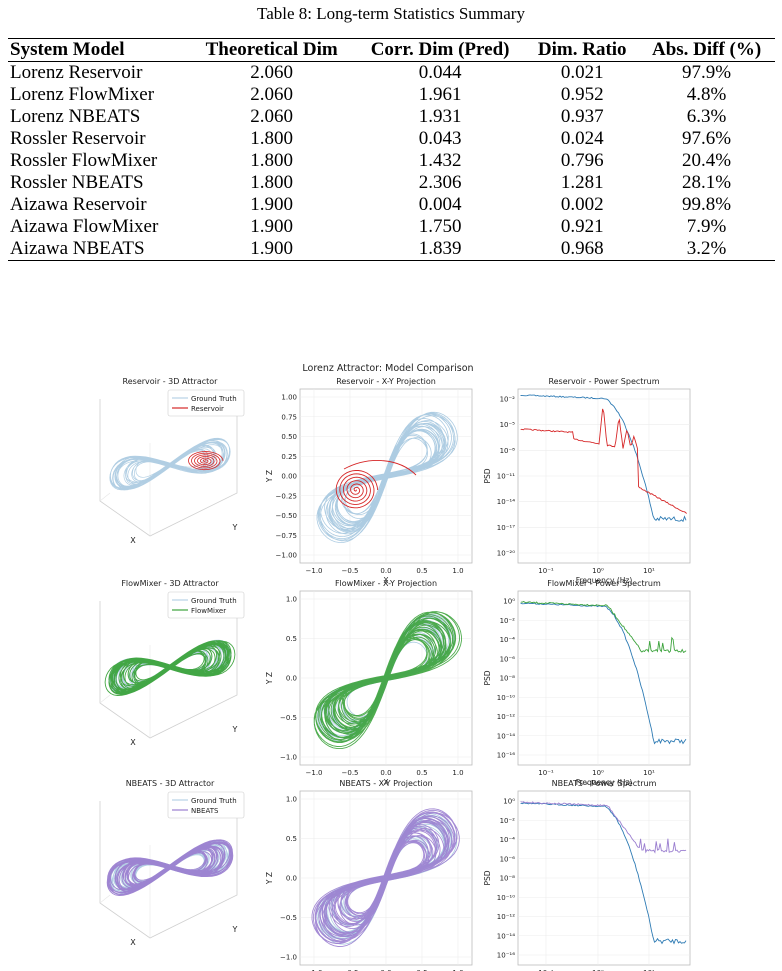 This screenshot has height=971, width=782. Describe the element at coordinates (84, 226) in the screenshot. I see `row-label: Aizawa FlowMixer` at that location.